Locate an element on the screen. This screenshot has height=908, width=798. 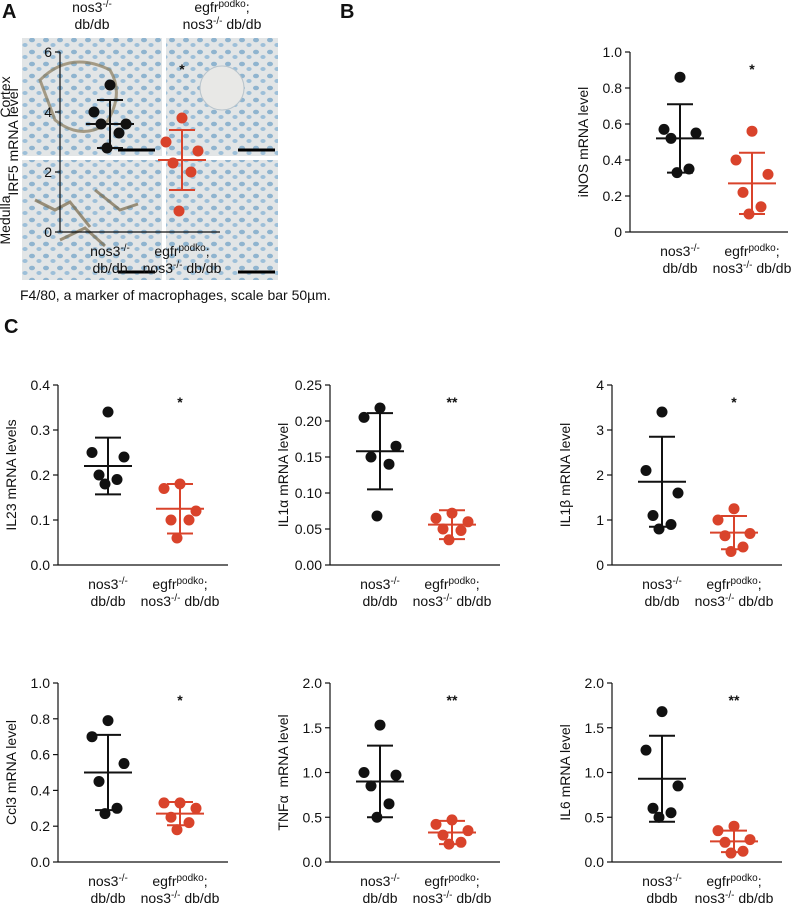
column-label: nos3-/- db/db is located at coordinates (222, 24).